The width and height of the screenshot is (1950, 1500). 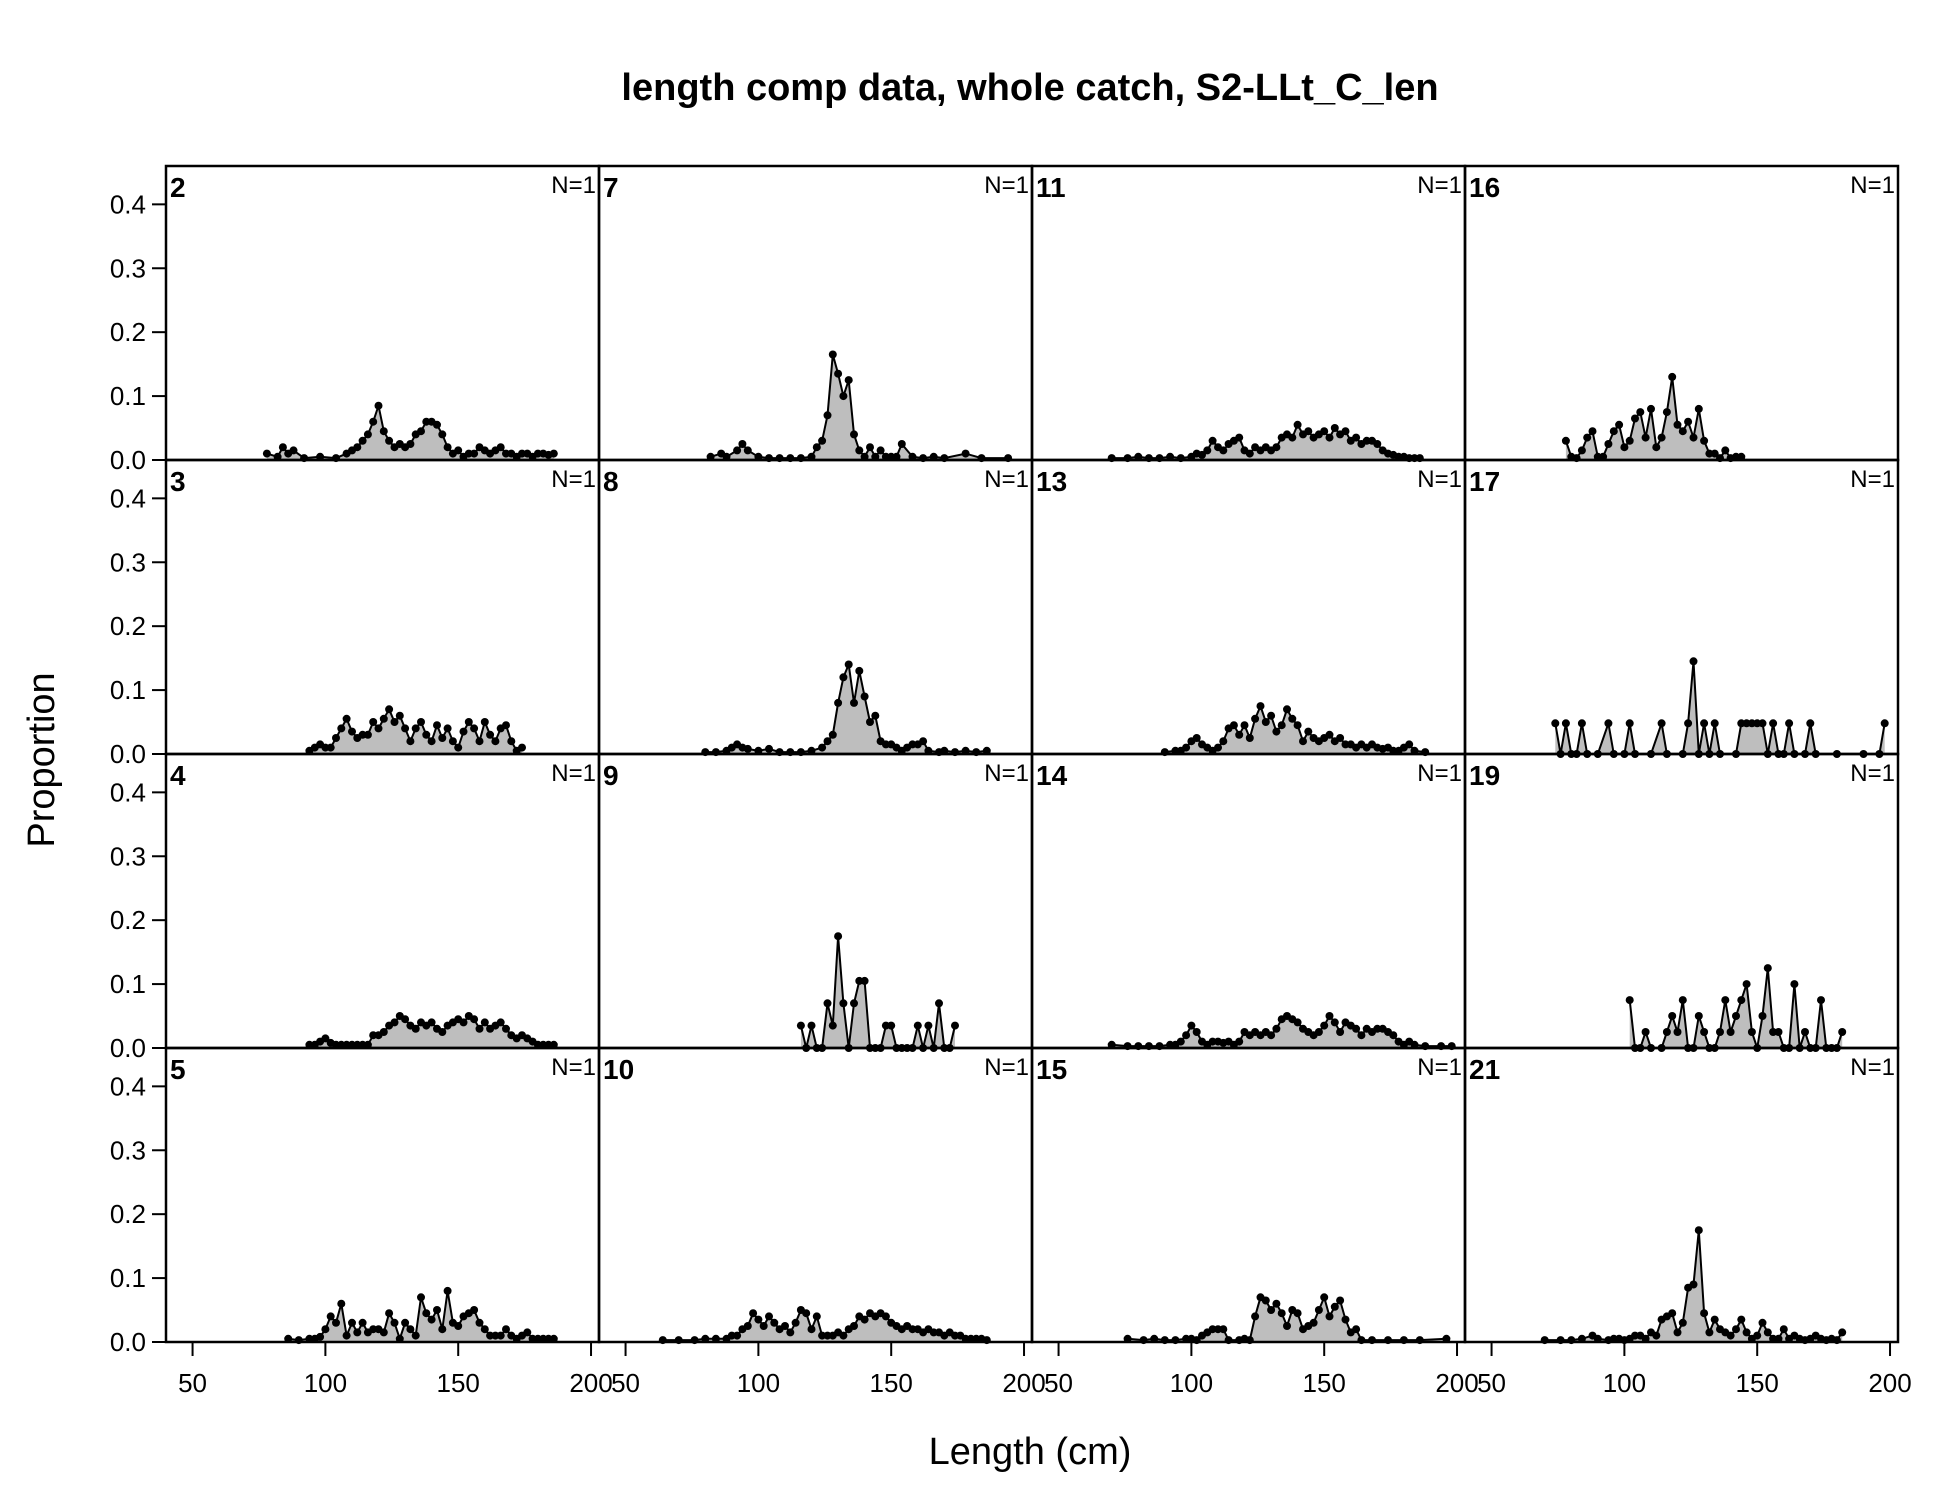 What do you see at coordinates (611, 775) in the screenshot?
I see `panel-label: 9` at bounding box center [611, 775].